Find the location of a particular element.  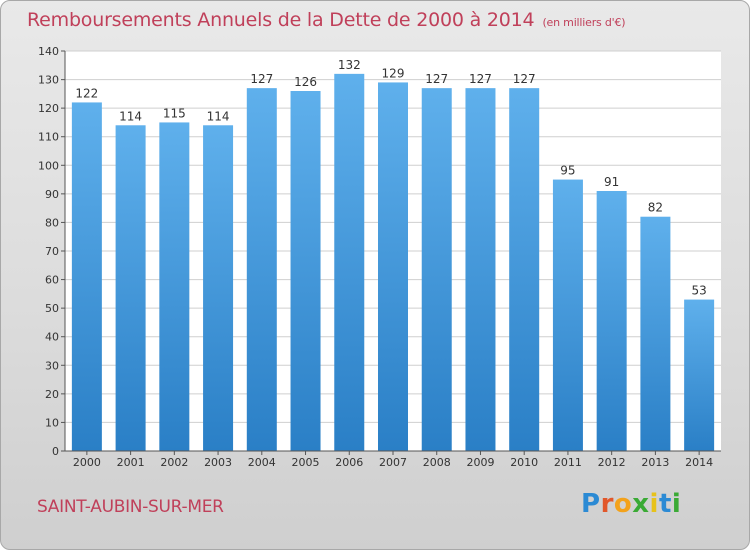

x-tick-label: 2000 is located at coordinates (87, 462).